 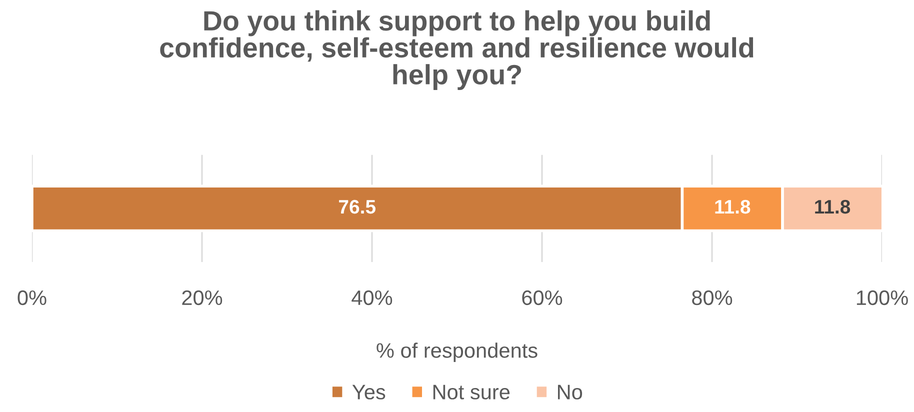 I want to click on x-tick-label: 100%, so click(x=882, y=298).